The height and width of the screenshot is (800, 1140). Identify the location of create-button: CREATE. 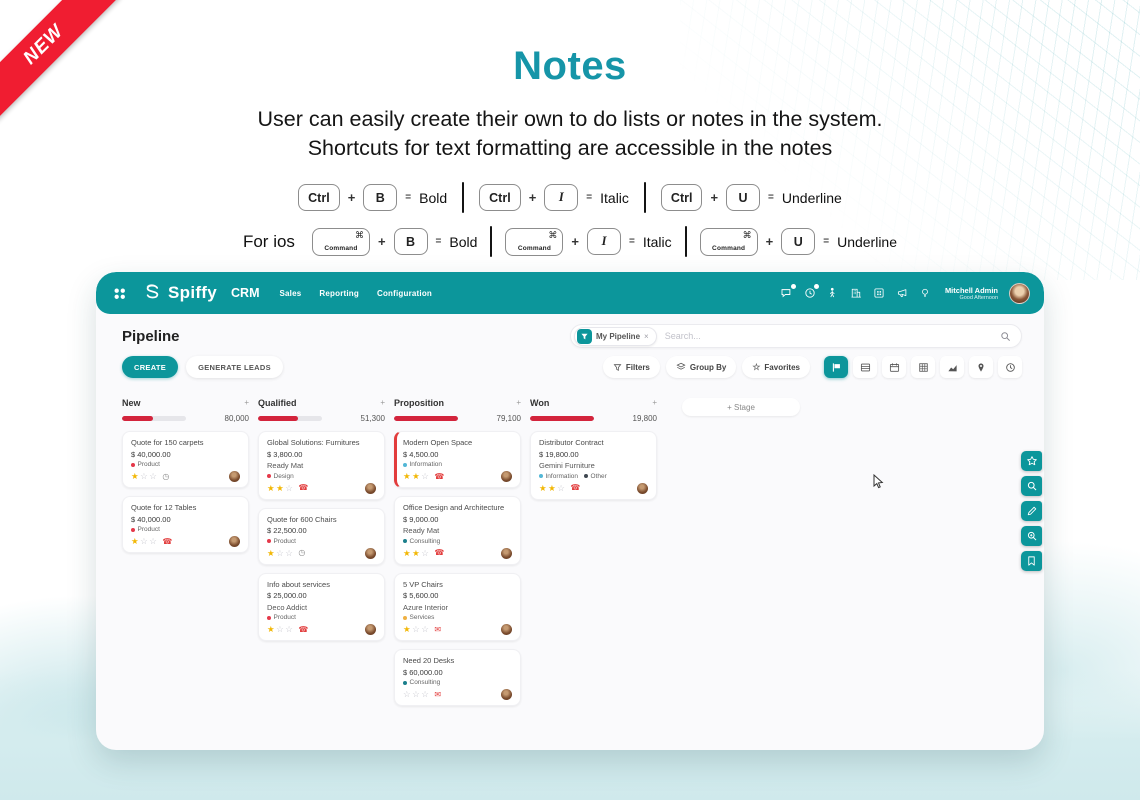
(150, 367).